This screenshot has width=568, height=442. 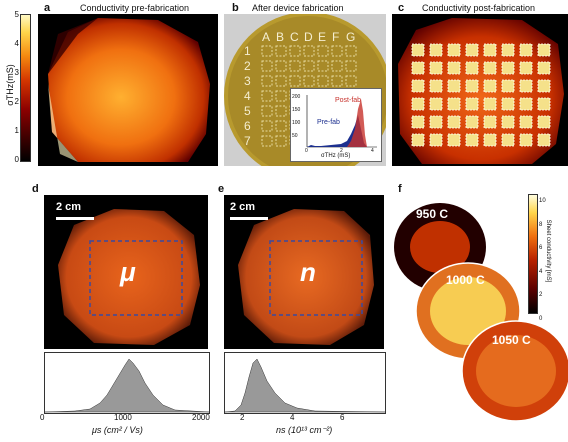 I want to click on inset-xtick: 2, so click(x=341, y=151).